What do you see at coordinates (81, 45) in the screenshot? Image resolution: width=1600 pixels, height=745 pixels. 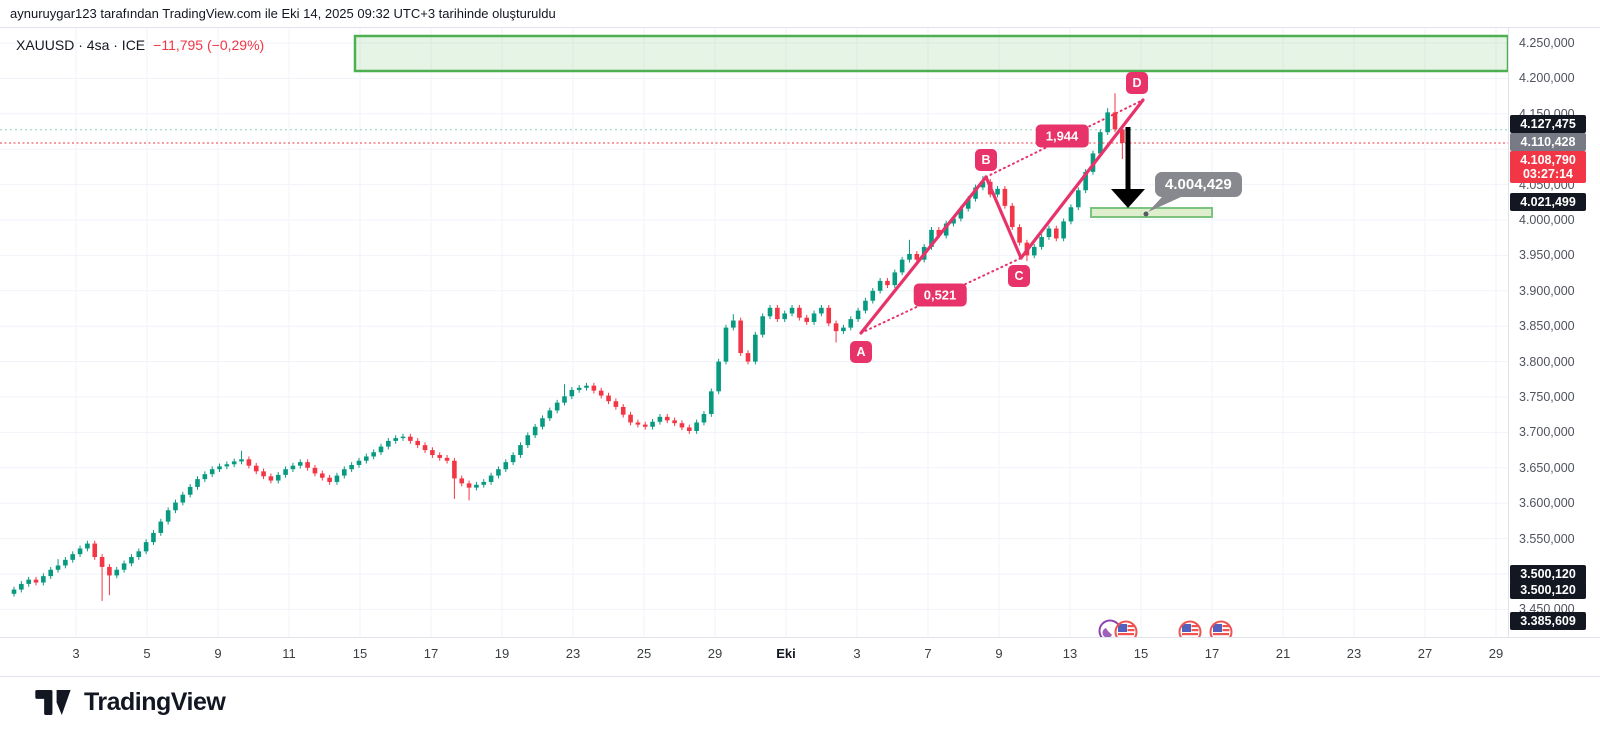 I see `symbol-title: XAUUSD · 4sa · ICE` at bounding box center [81, 45].